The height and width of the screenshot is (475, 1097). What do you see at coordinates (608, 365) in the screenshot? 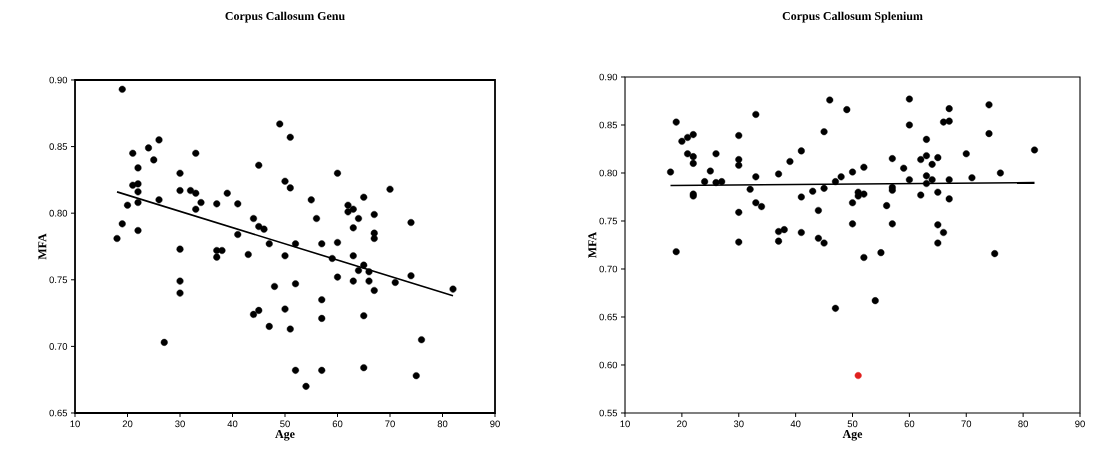
I see `y-tick-label: 0.60` at bounding box center [608, 365].